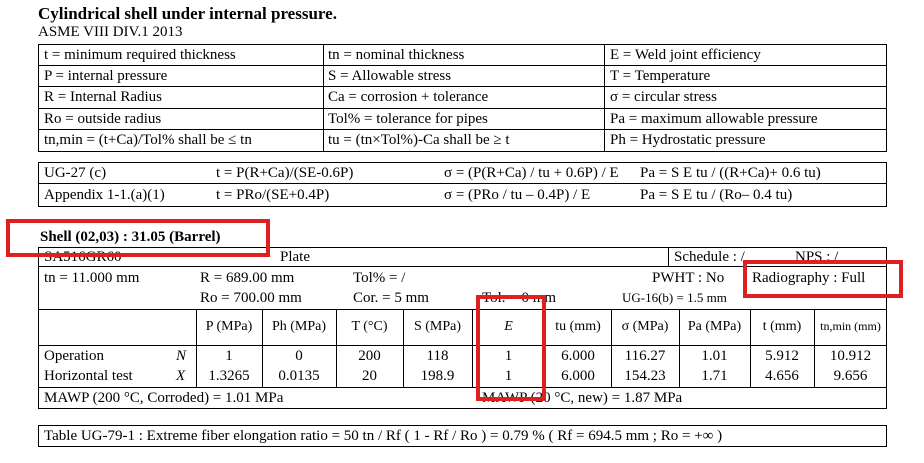 Image resolution: width=924 pixels, height=463 pixels. Describe the element at coordinates (508, 326) in the screenshot. I see `col-header: E` at that location.